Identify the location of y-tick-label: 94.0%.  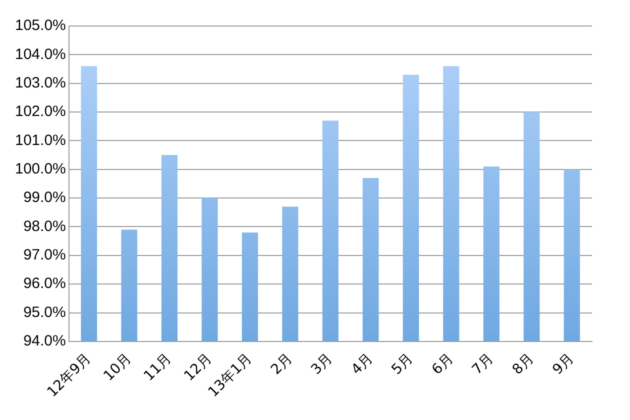
(44, 341).